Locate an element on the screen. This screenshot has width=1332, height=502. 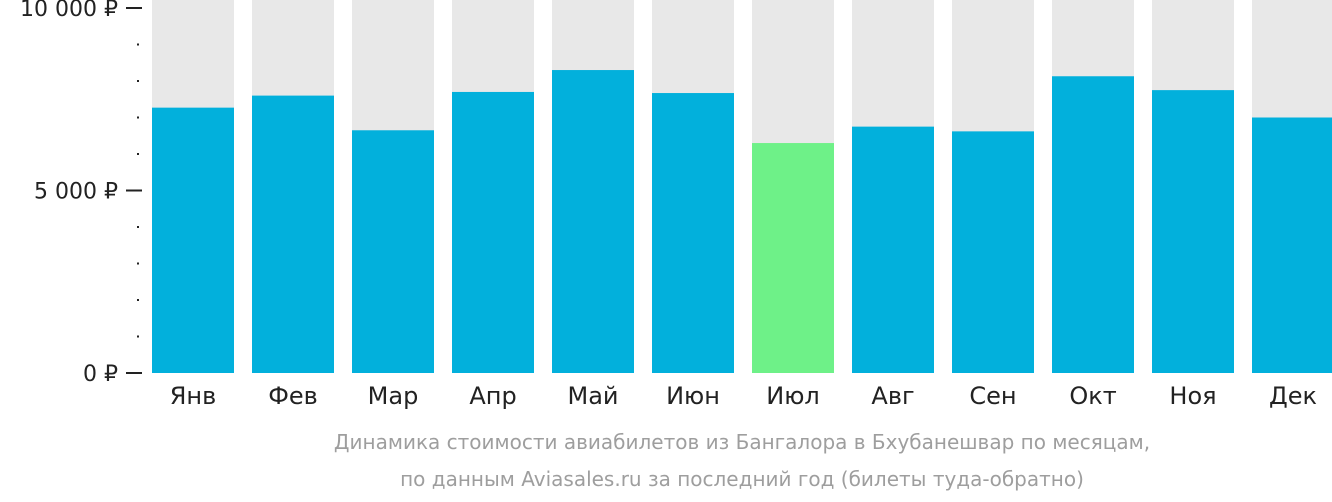
x-tick-label-5: Май is located at coordinates (592, 396).